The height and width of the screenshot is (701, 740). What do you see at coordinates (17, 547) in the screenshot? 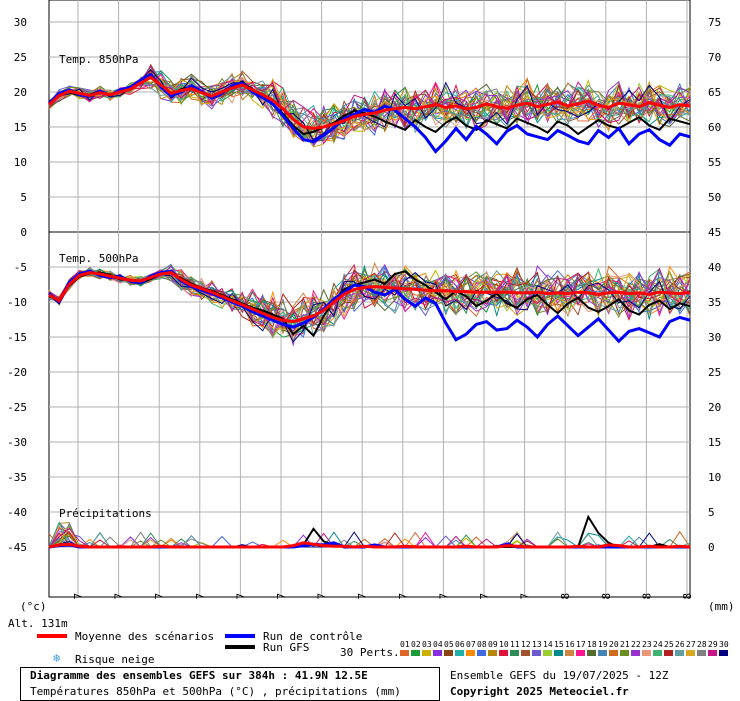
I see `left-tick-label: -45` at bounding box center [17, 547].